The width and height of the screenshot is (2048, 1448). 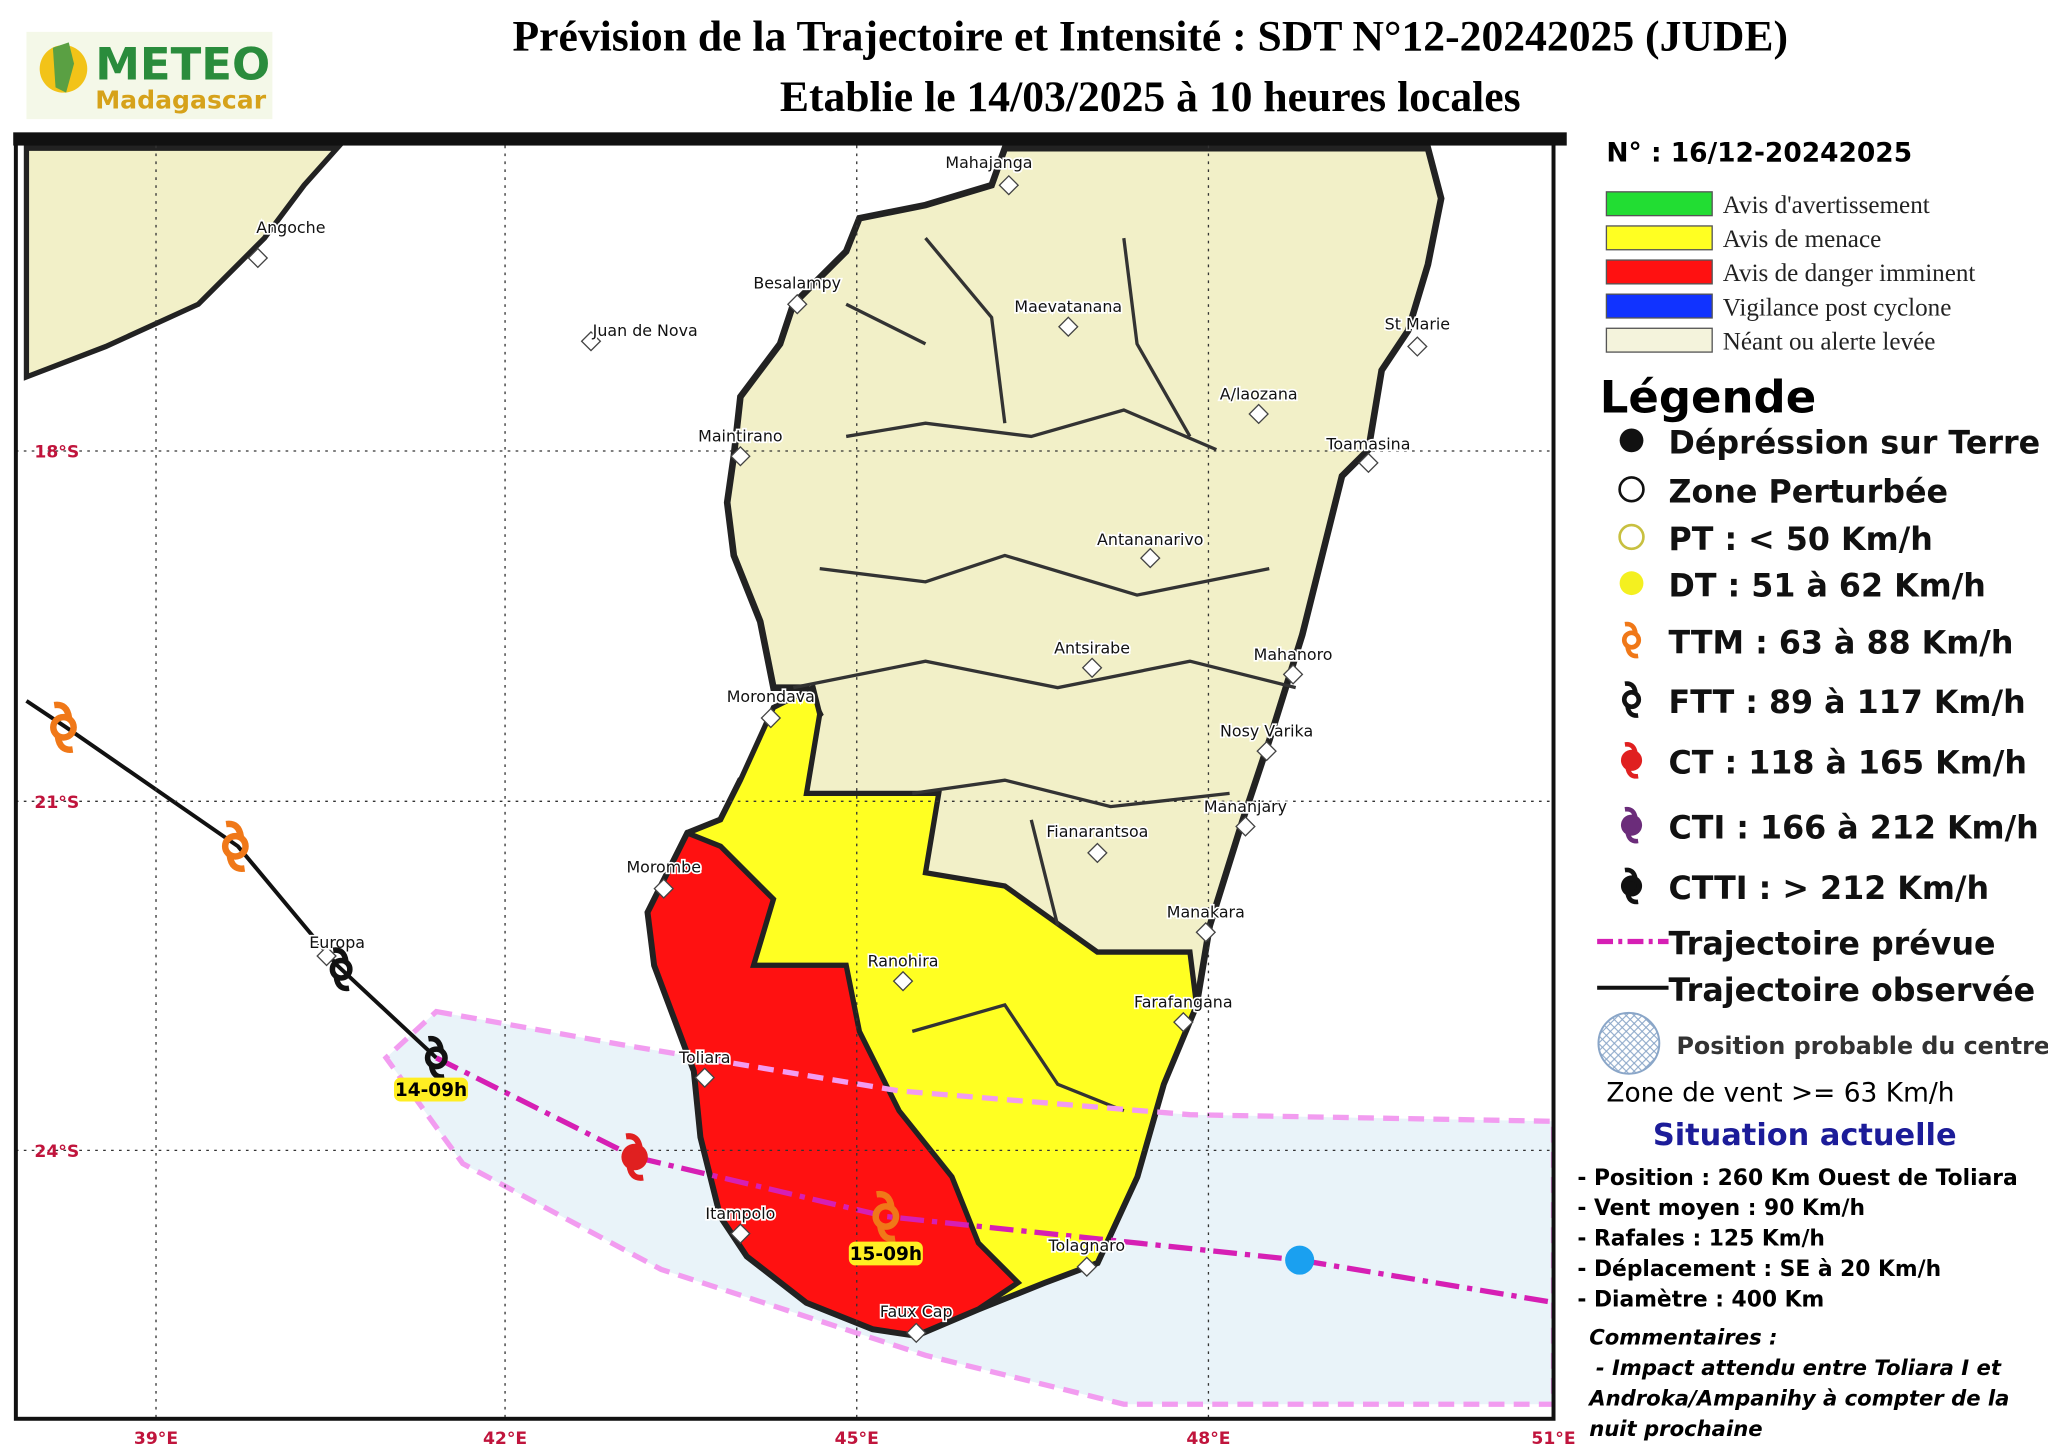 I want to click on symbol-pt, so click(x=1631, y=537).